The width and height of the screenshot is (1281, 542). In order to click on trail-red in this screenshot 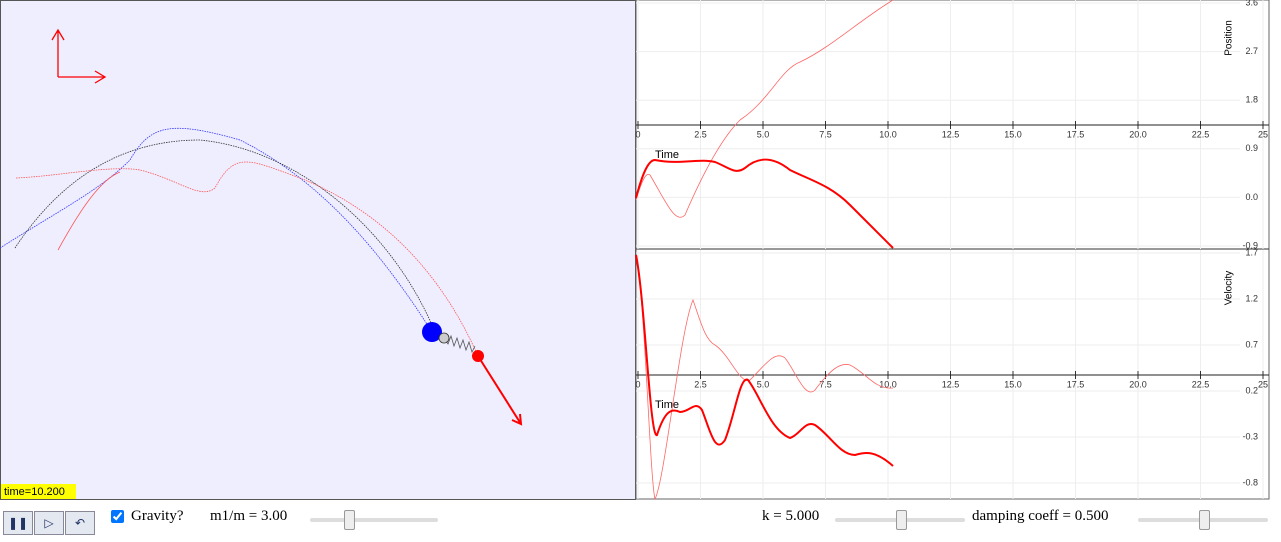, I will do `click(247, 259)`.